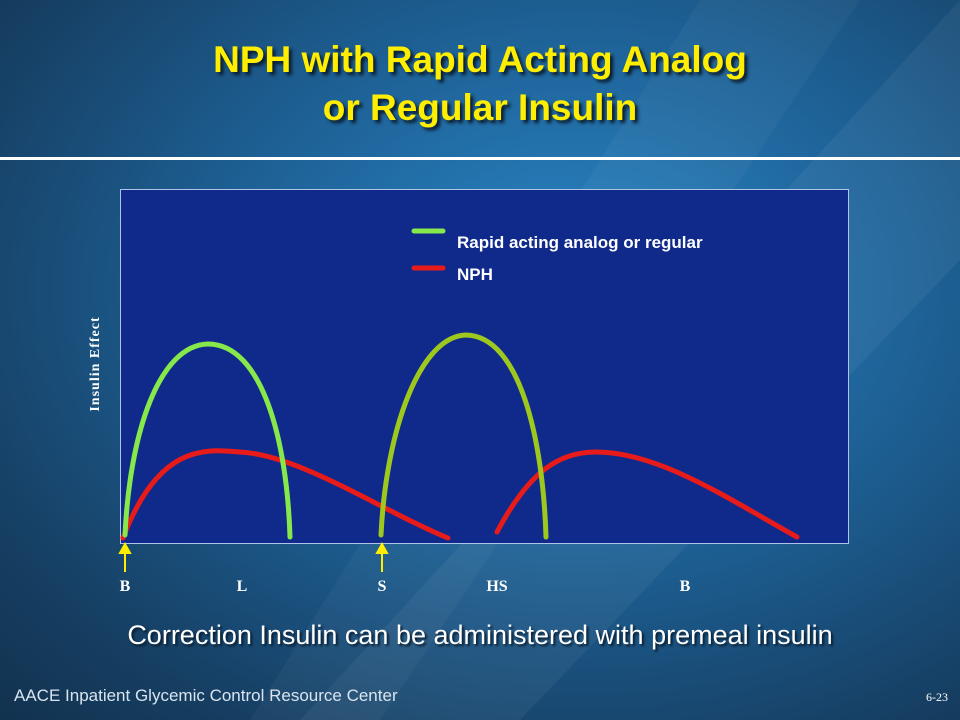 This screenshot has height=720, width=960. Describe the element at coordinates (428, 249) in the screenshot. I see `legend-swatches` at that location.